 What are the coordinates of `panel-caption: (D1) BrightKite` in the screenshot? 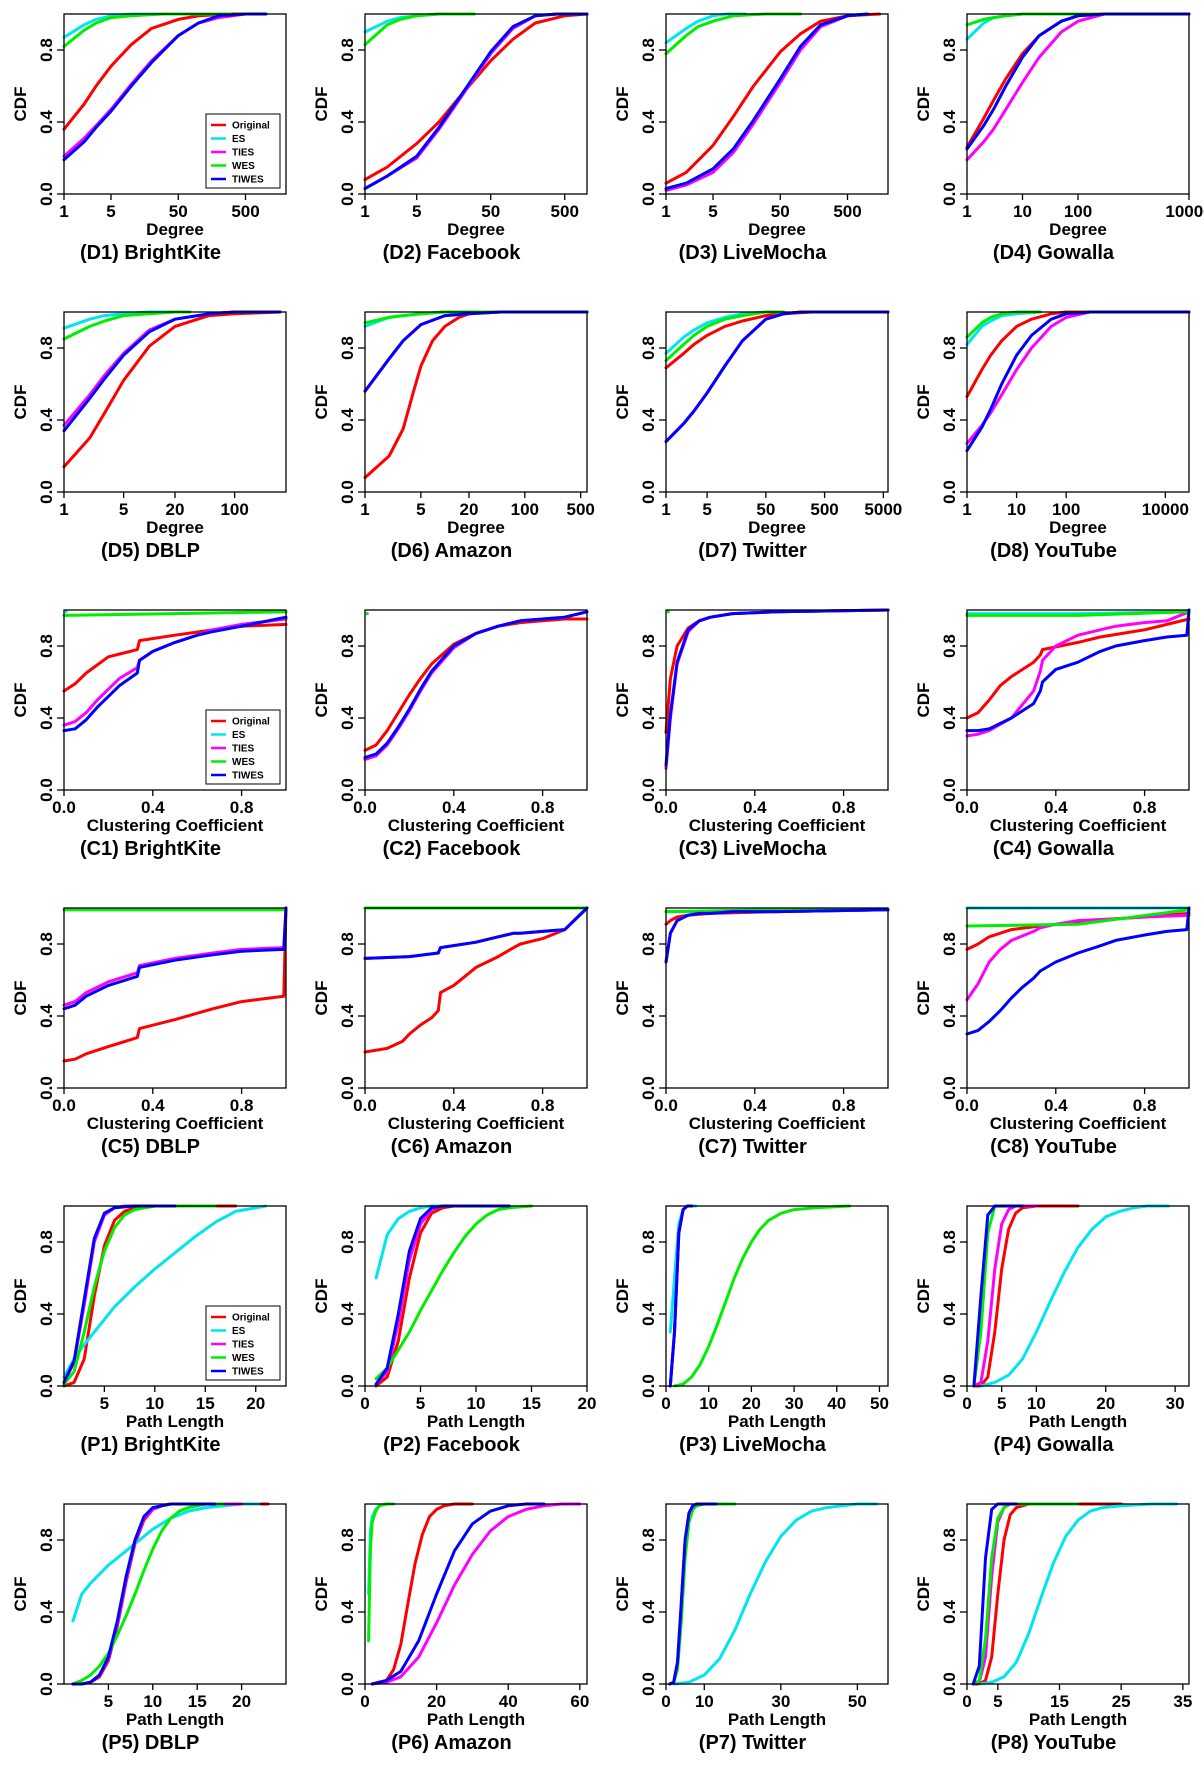 It's located at (150, 253).